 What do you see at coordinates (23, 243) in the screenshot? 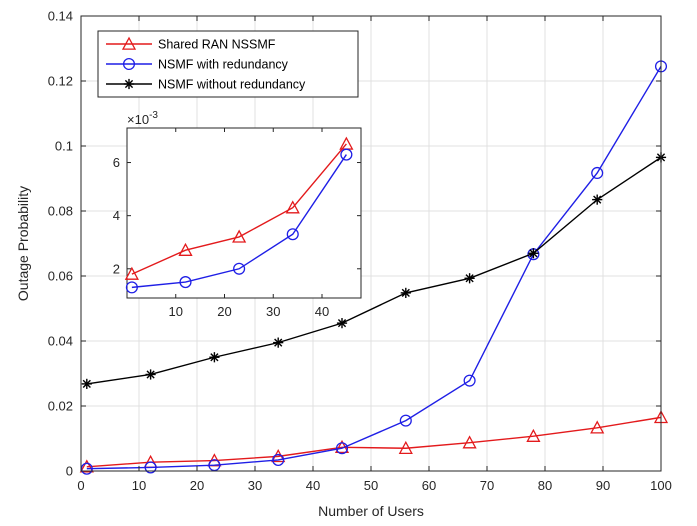
I see `y-axis-label: Outage Probability` at bounding box center [23, 243].